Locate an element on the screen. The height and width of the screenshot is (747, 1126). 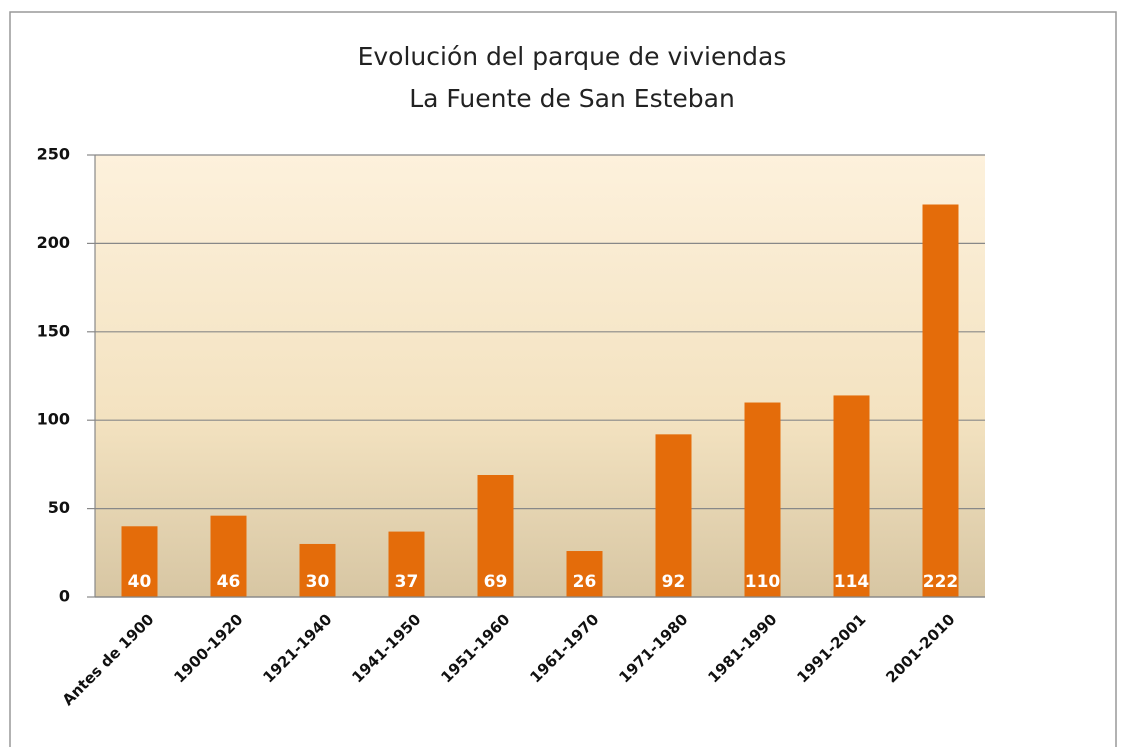
y-tick-label: 200 is located at coordinates (53, 242).